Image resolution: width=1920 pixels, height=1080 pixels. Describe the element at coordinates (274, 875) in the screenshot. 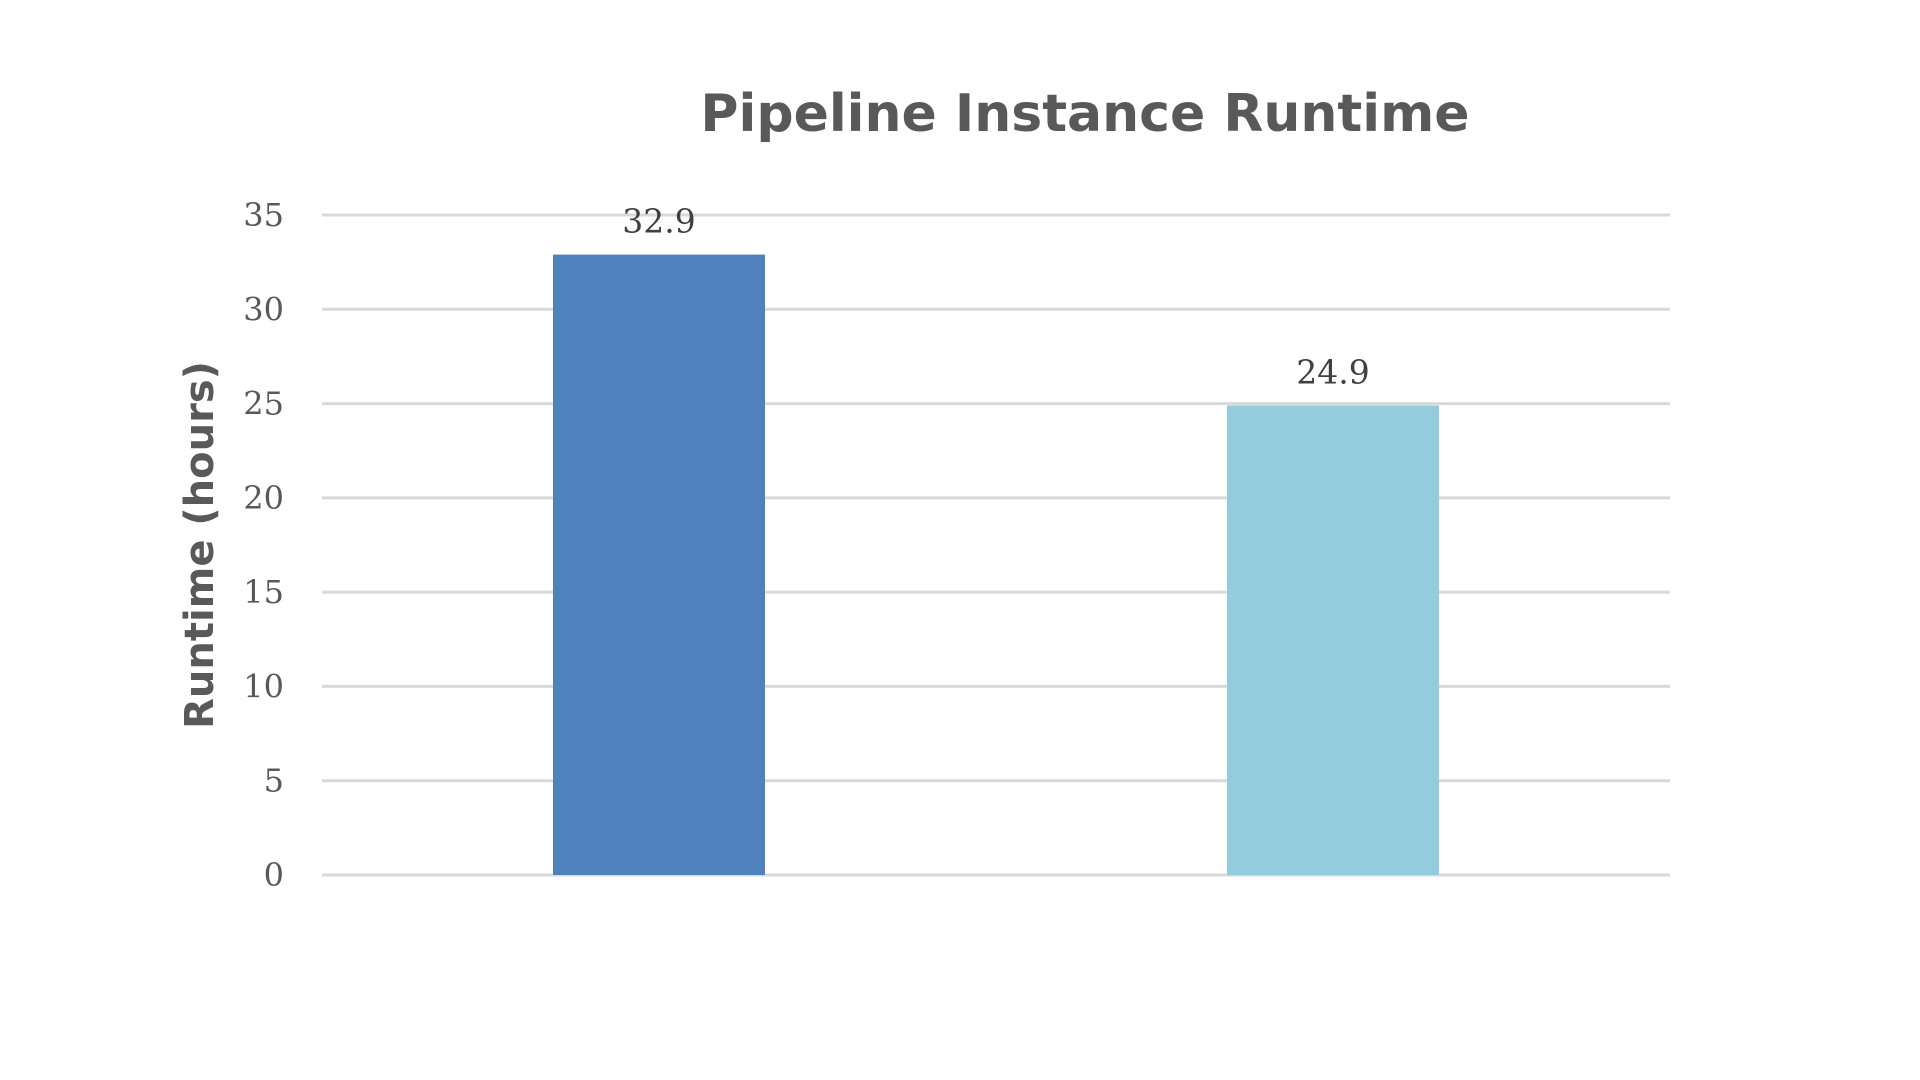

I see `y-tick-label: 0` at that location.